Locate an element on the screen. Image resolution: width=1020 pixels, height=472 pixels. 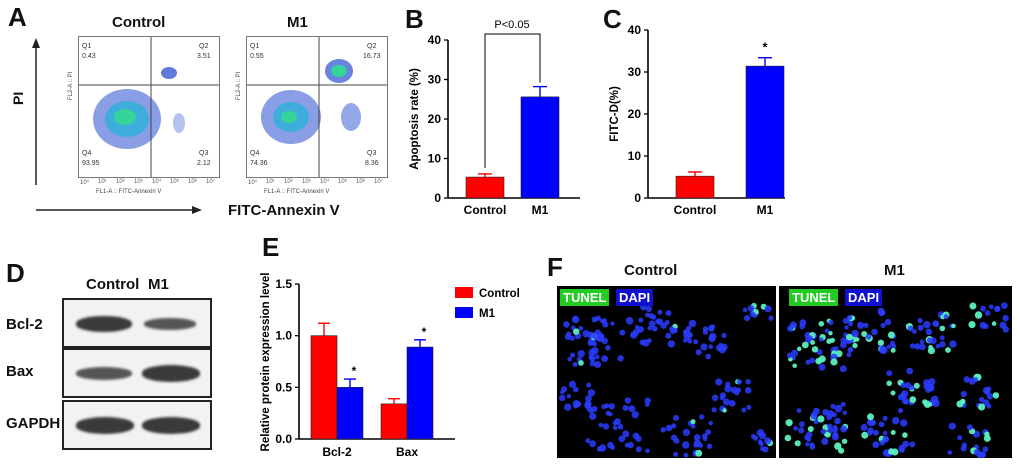
y-tick-label: 0 is located at coordinates (437, 198).